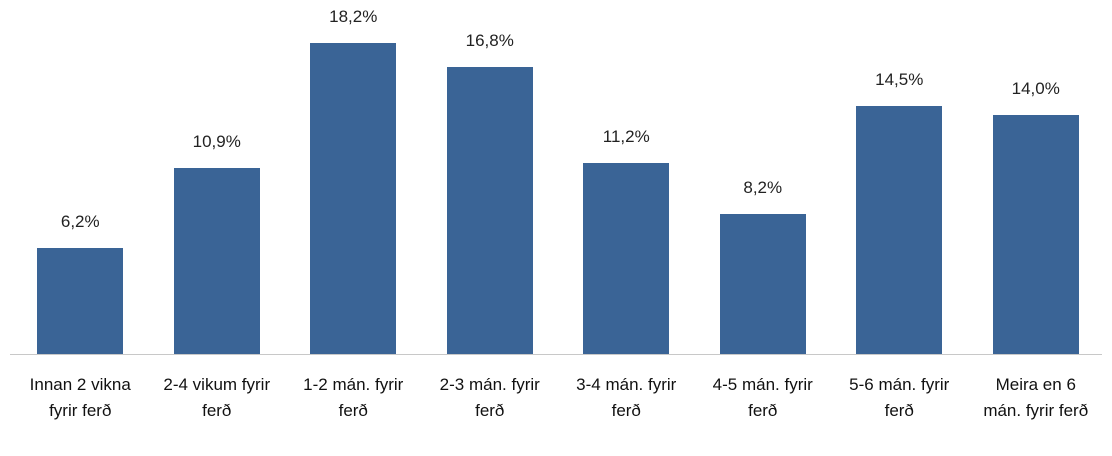  I want to click on value-label: 6,2%, so click(80, 222).